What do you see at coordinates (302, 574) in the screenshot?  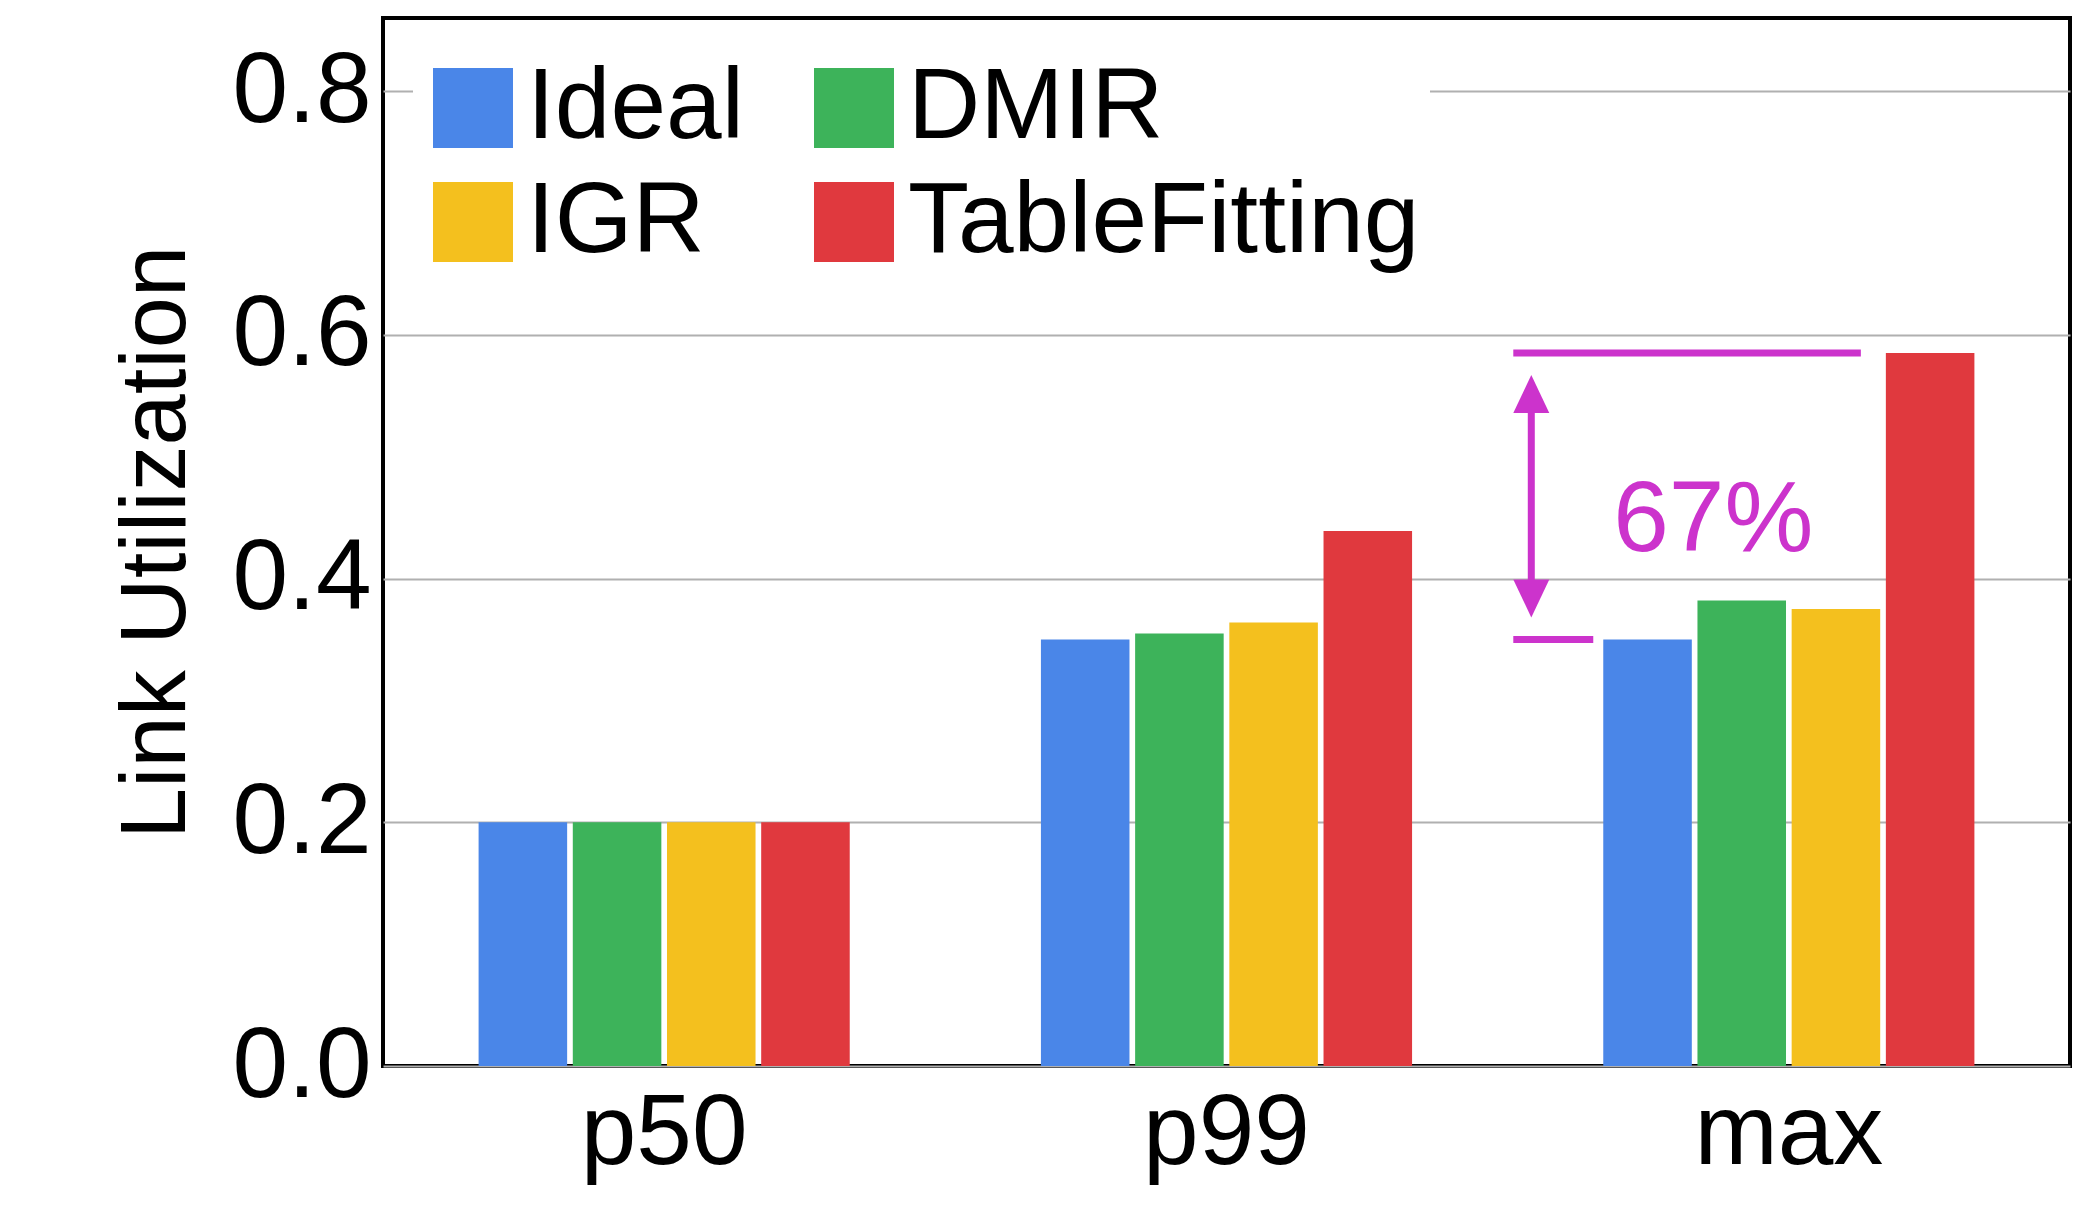 I see `y-tick-label: 0.4` at bounding box center [302, 574].